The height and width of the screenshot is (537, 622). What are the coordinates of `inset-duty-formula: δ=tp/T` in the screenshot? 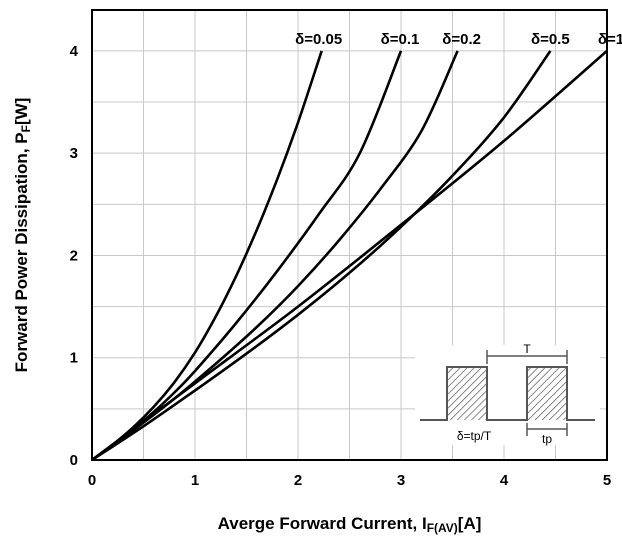 It's located at (474, 436).